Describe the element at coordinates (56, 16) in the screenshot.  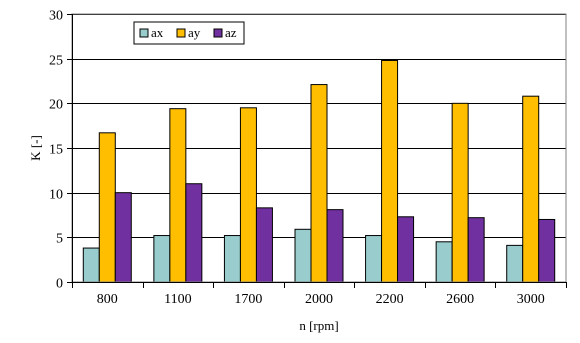
I see `y-tick-label: 30` at that location.